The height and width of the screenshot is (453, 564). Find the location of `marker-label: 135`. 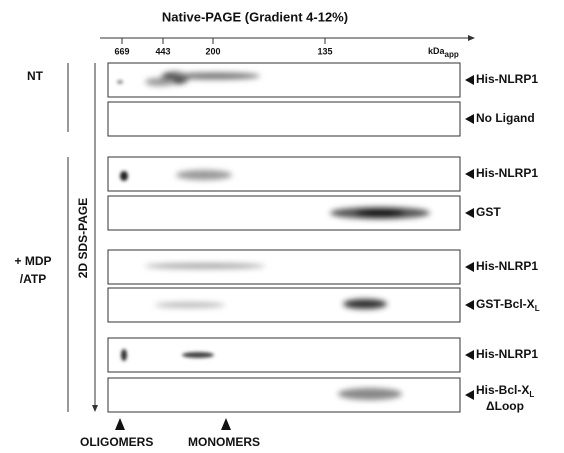

marker-label: 135 is located at coordinates (324, 51).